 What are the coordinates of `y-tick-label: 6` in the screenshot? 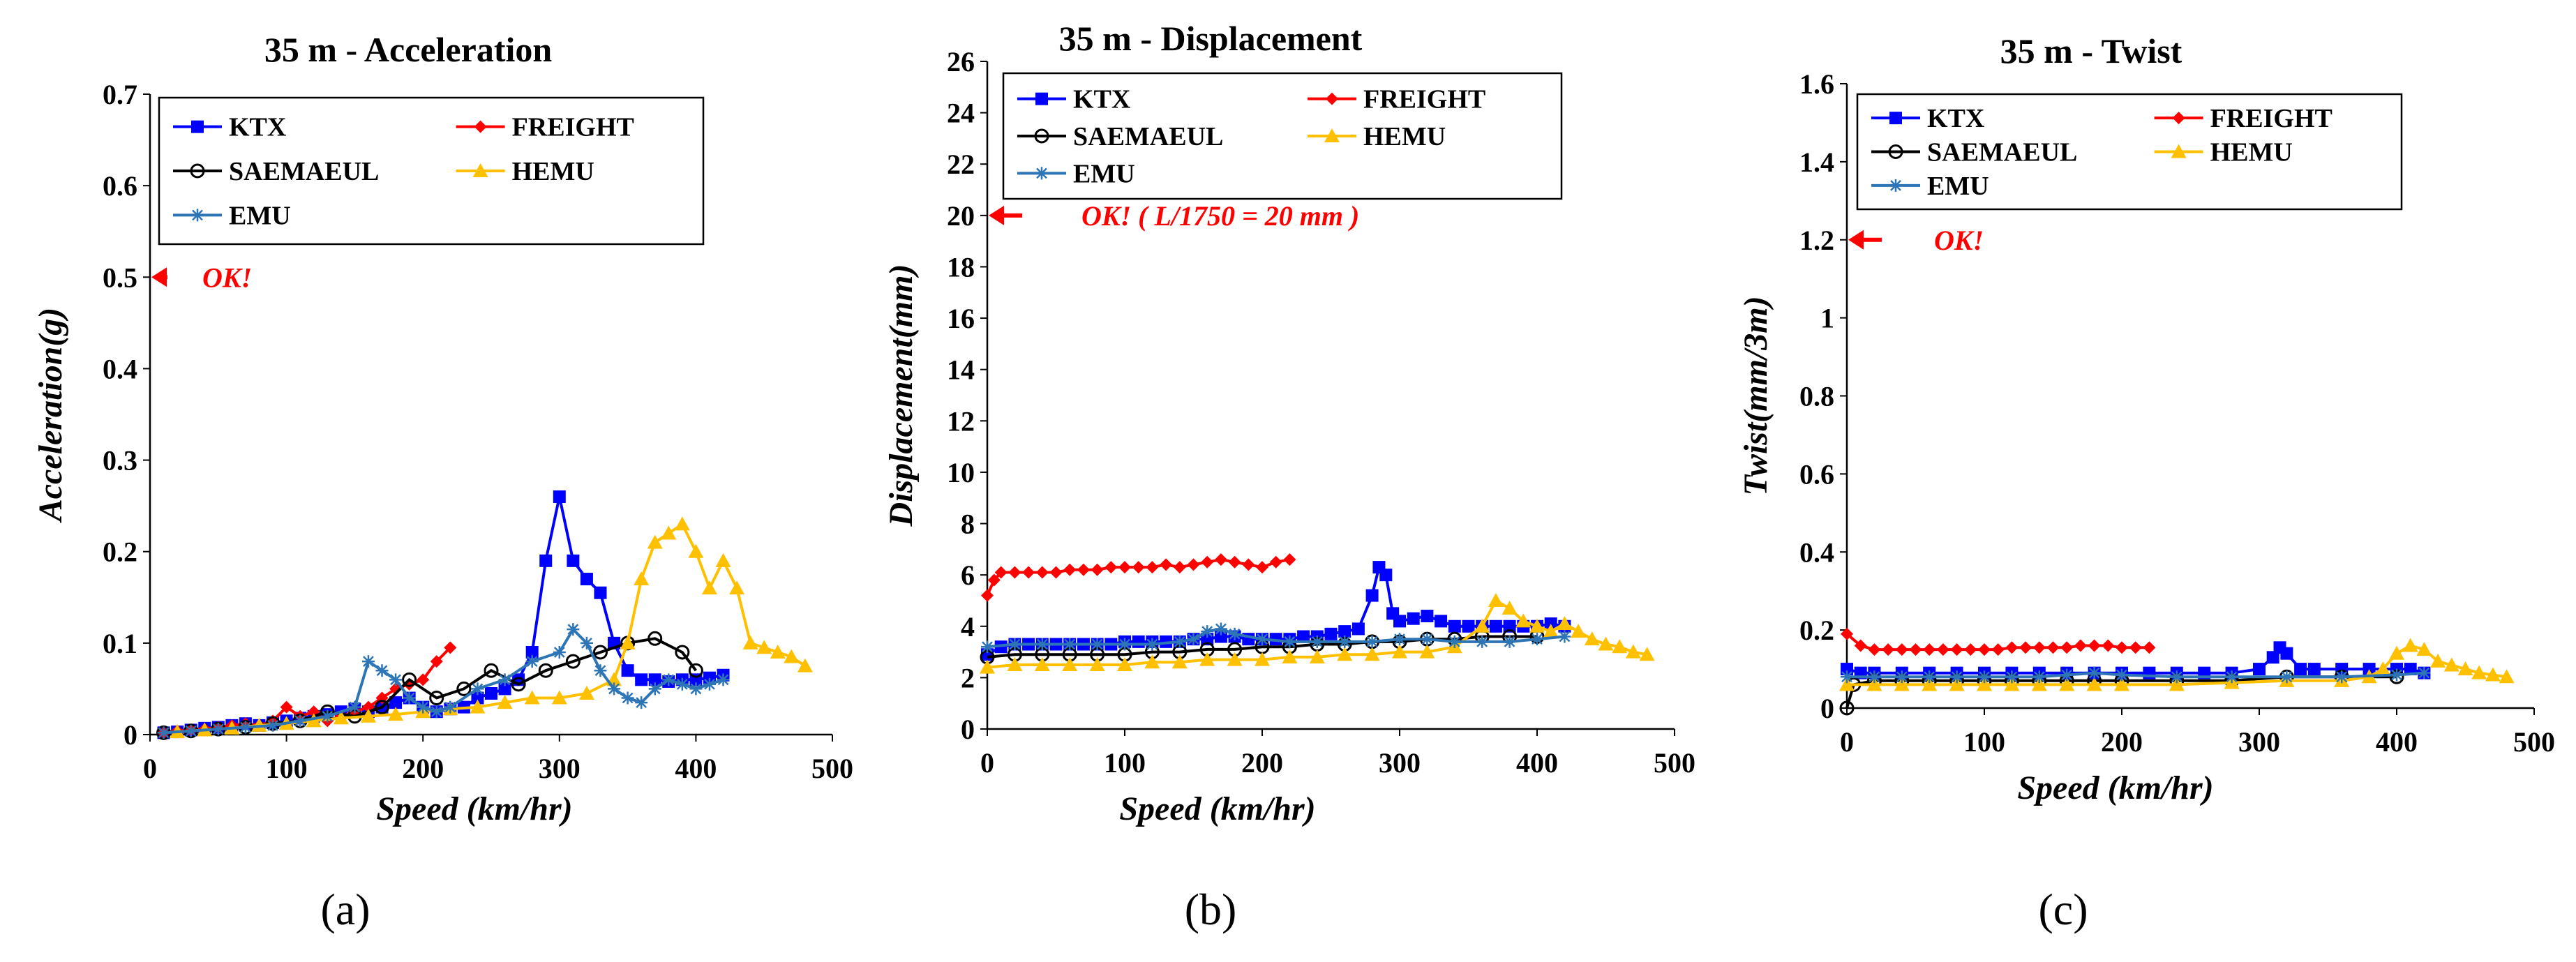 It's located at (968, 575).